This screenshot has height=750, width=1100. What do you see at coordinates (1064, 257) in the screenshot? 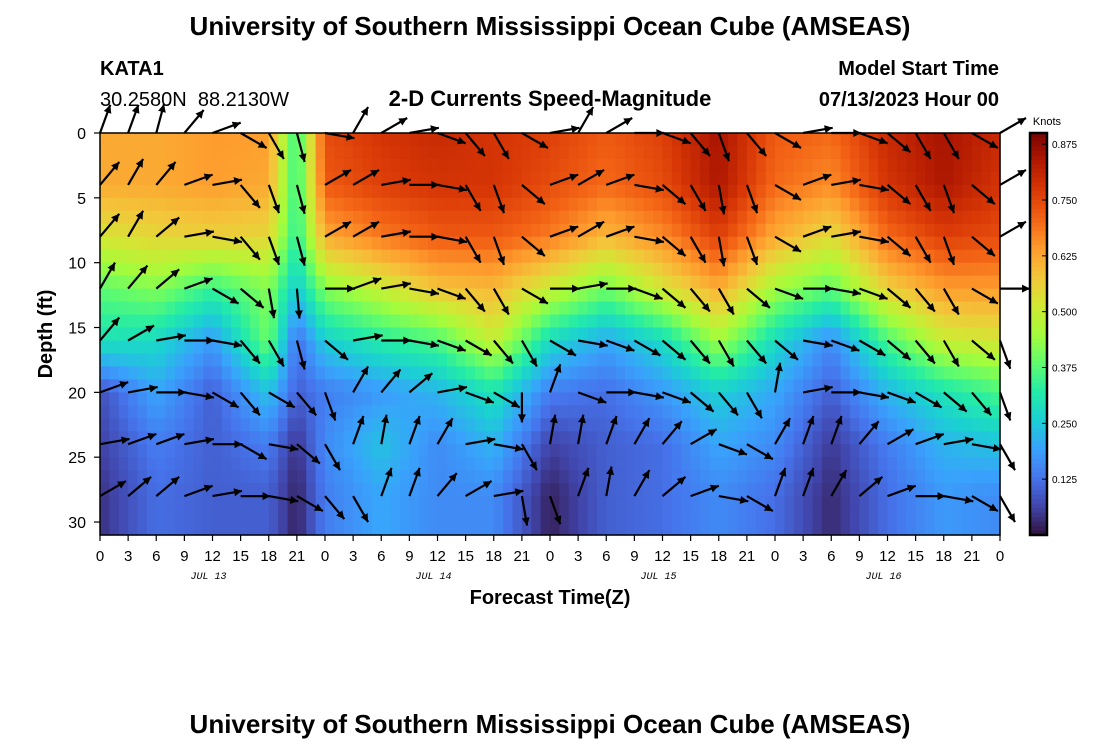
I see `colorbar-tick-label: 0.625` at bounding box center [1064, 257].